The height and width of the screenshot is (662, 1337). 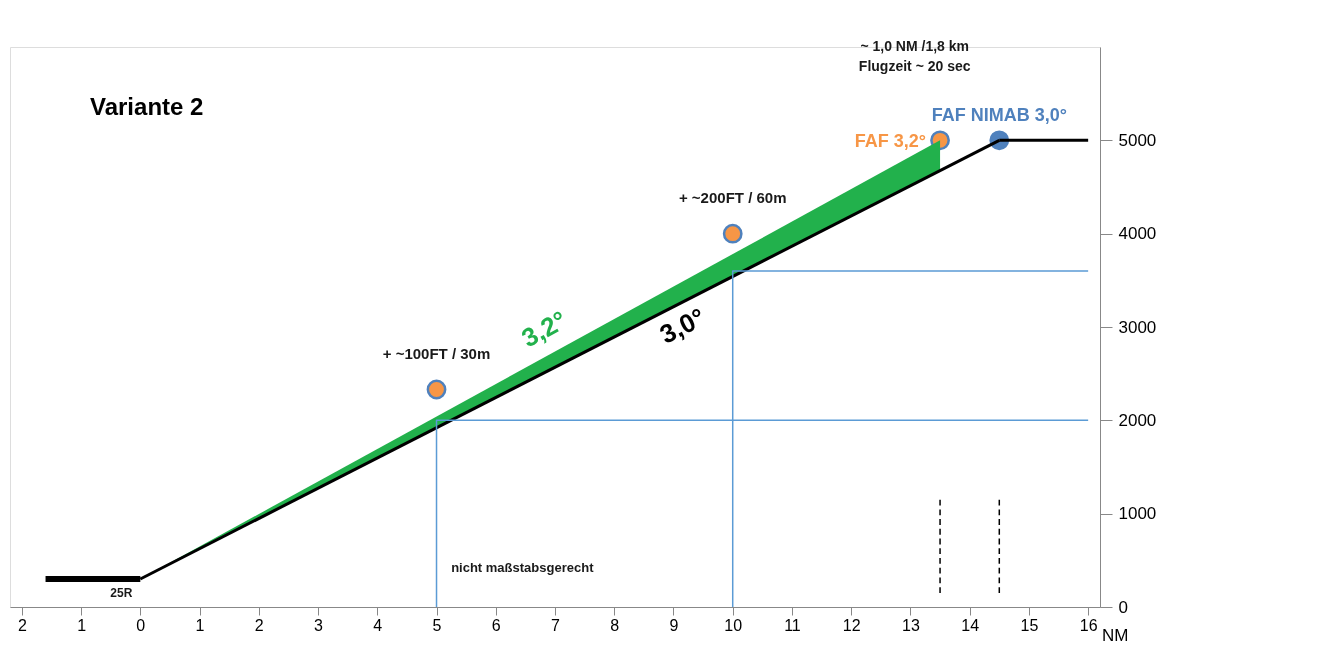 I want to click on x-tick-label: 8, so click(x=615, y=625).